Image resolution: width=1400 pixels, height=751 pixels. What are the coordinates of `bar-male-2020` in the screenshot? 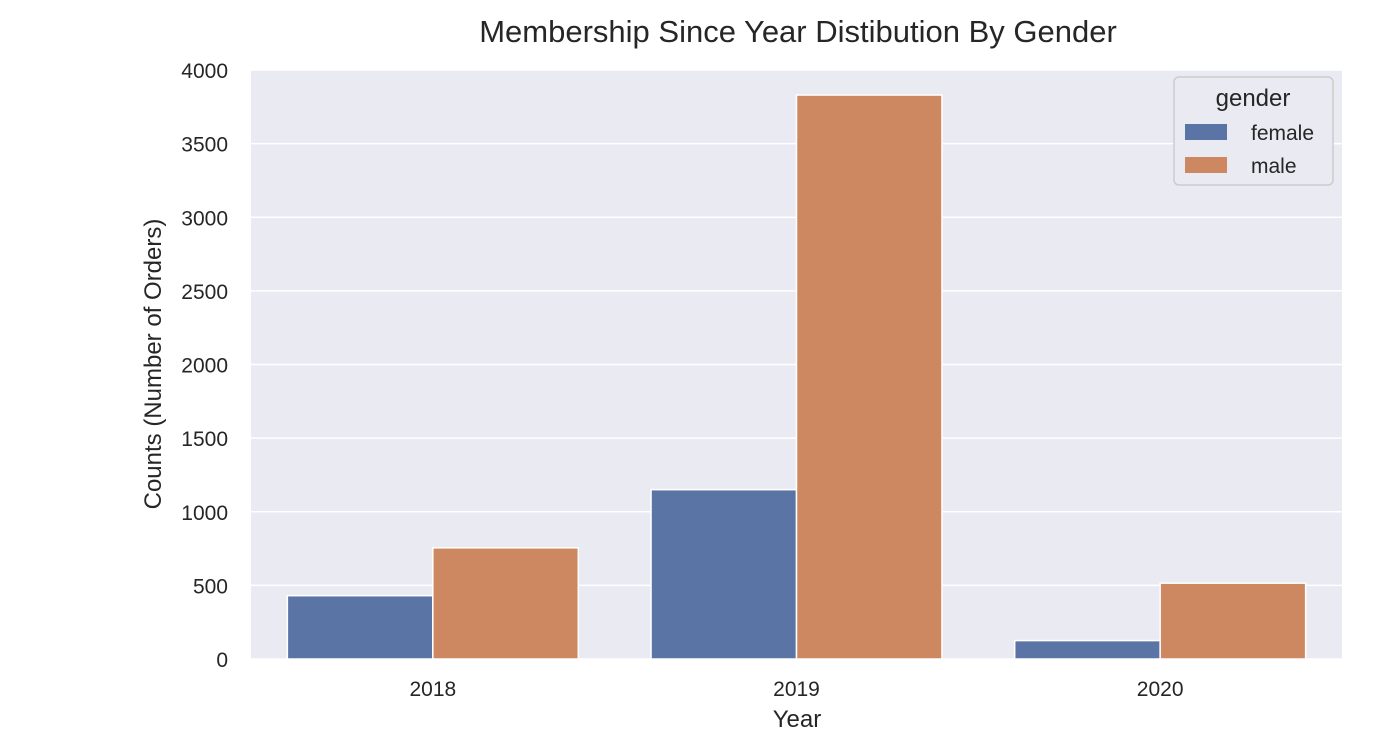 It's located at (1233, 621).